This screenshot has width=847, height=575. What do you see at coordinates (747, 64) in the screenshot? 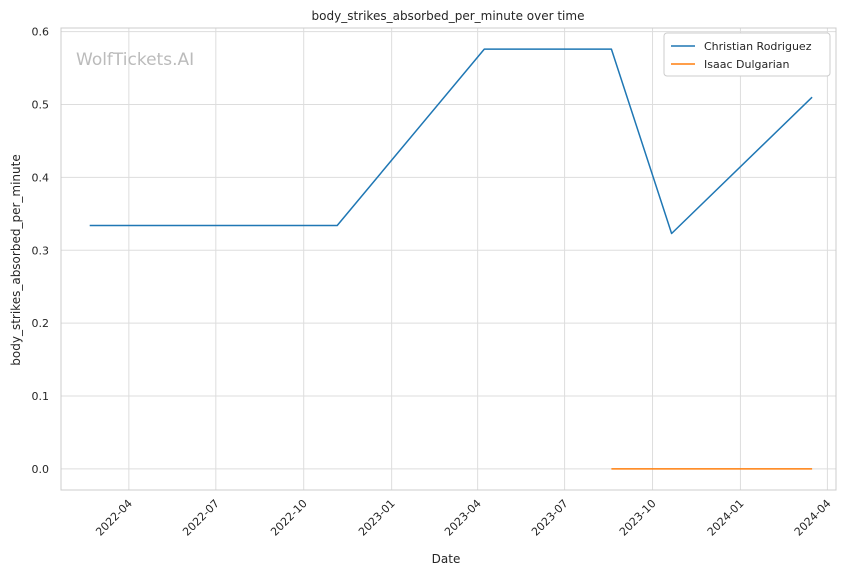
I see `legend-label-1: Isaac Dulgarian` at bounding box center [747, 64].